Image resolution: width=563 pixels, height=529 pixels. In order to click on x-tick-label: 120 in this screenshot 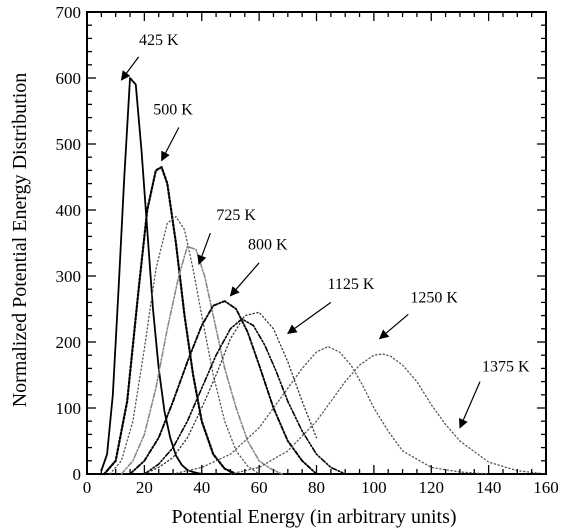, I will do `click(432, 487)`.